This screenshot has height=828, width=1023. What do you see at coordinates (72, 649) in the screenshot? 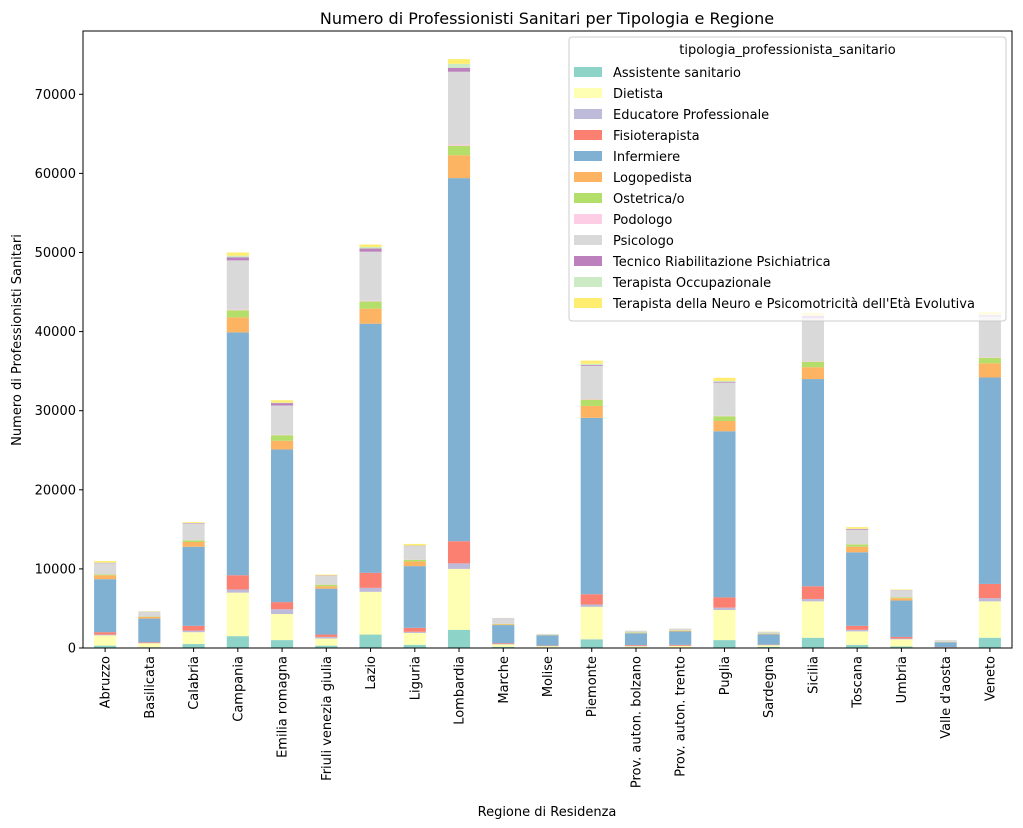
I see `y-tick-label: 0` at bounding box center [72, 649].